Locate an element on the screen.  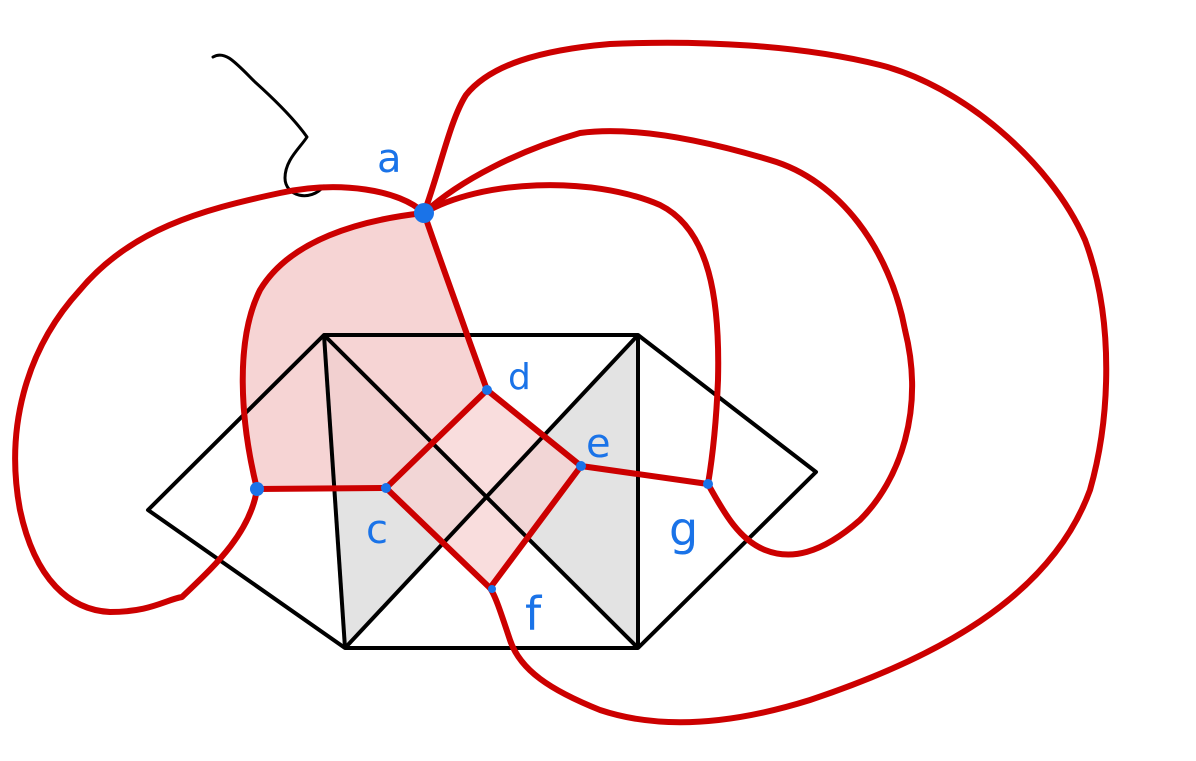
vertex-label-c: c is located at coordinates (377, 530).